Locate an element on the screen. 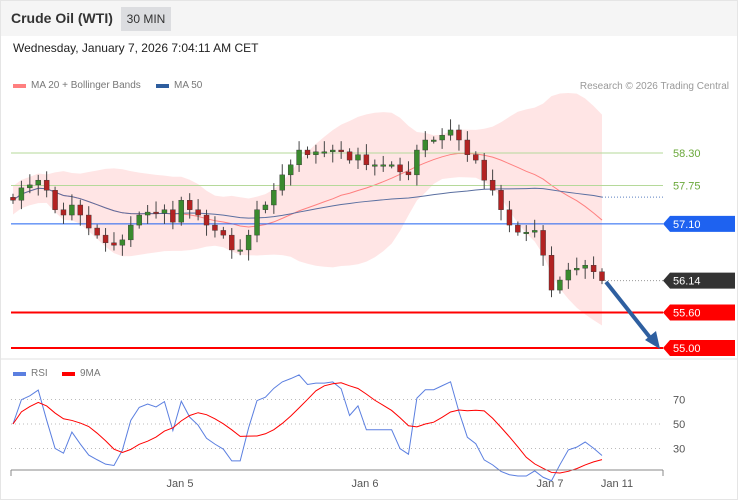 The width and height of the screenshot is (738, 500). level-57-10-label: 57.10 is located at coordinates (687, 225).